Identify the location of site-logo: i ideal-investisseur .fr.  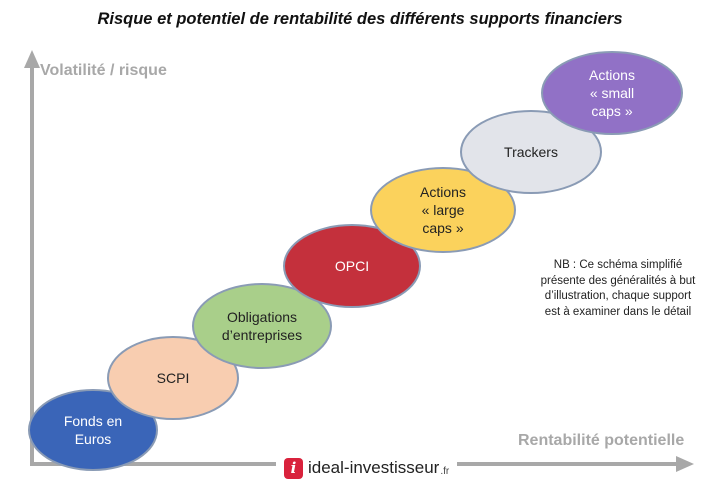
(367, 468).